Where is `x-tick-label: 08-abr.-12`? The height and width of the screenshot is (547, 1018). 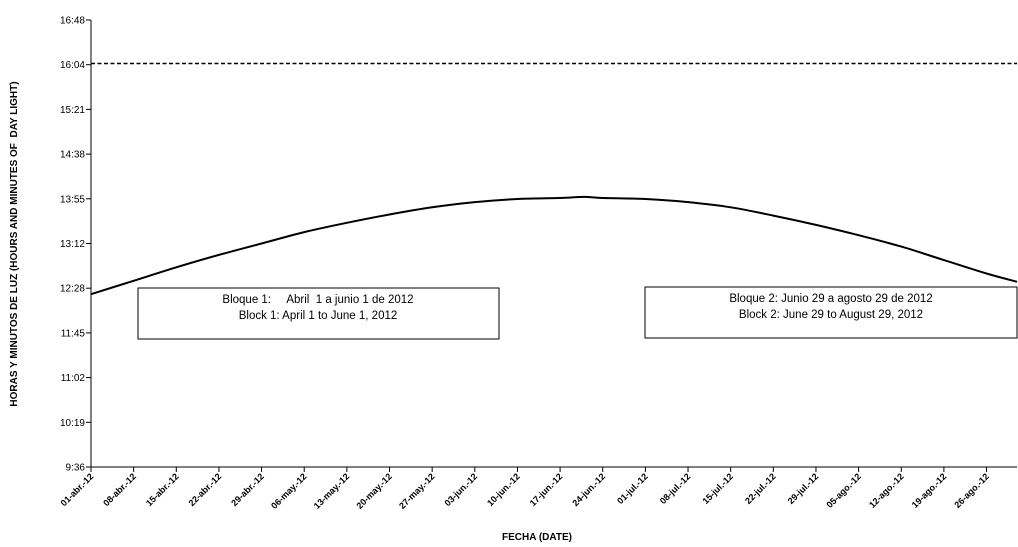 x-tick-label: 08-abr.-12 is located at coordinates (119, 489).